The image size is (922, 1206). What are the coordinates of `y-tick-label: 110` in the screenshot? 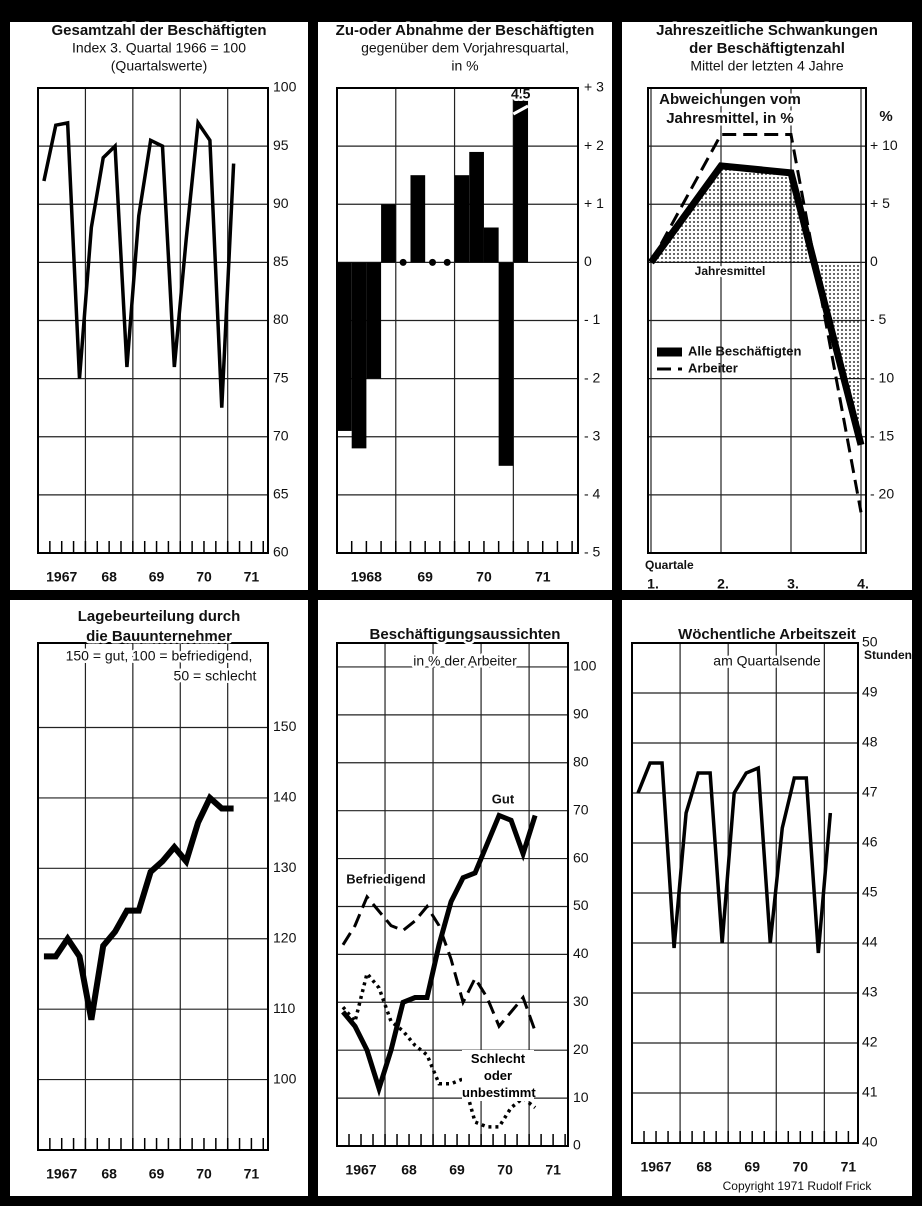 It's located at (284, 1008).